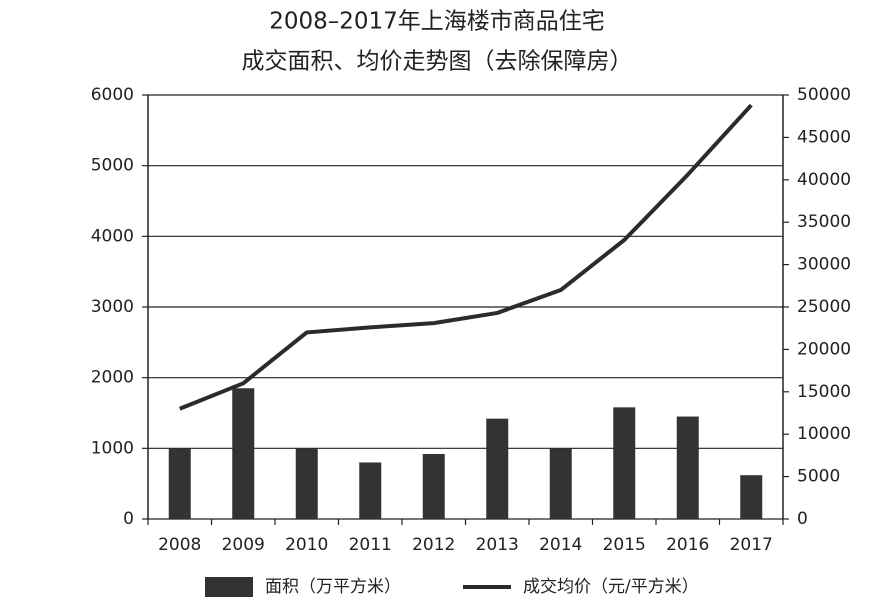 This screenshot has width=874, height=611. Describe the element at coordinates (437, 22) in the screenshot. I see `chart-title: 2008–2017年上海楼市商品住宅` at that location.